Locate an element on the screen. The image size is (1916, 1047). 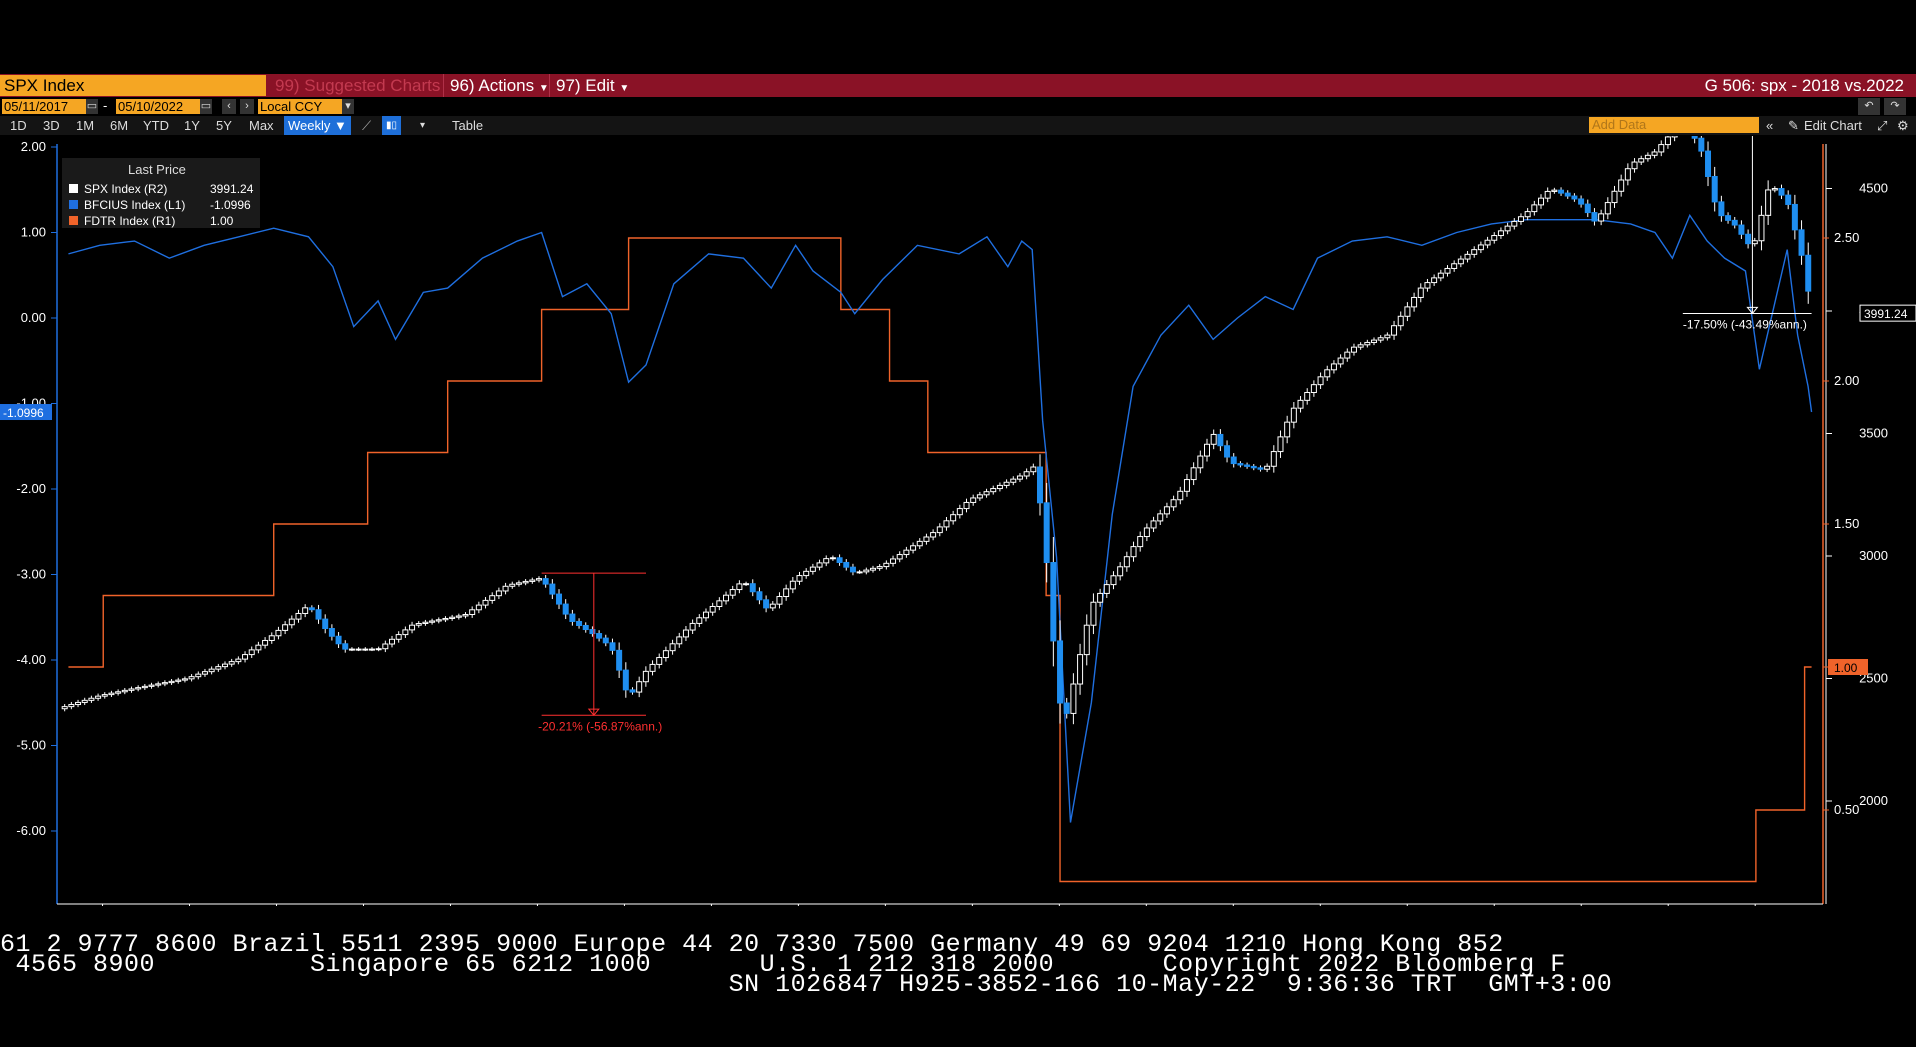
expand-icon: ⤢ is located at coordinates (1882, 125).